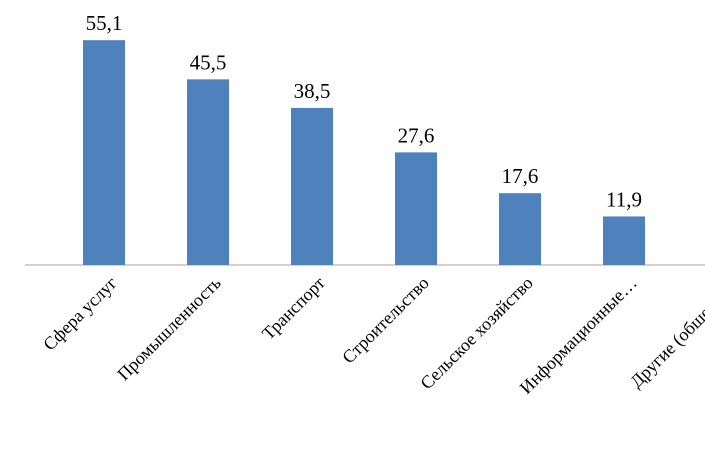 The height and width of the screenshot is (470, 705). What do you see at coordinates (104, 23) in the screenshot?
I see `data-label: 55,1` at bounding box center [104, 23].